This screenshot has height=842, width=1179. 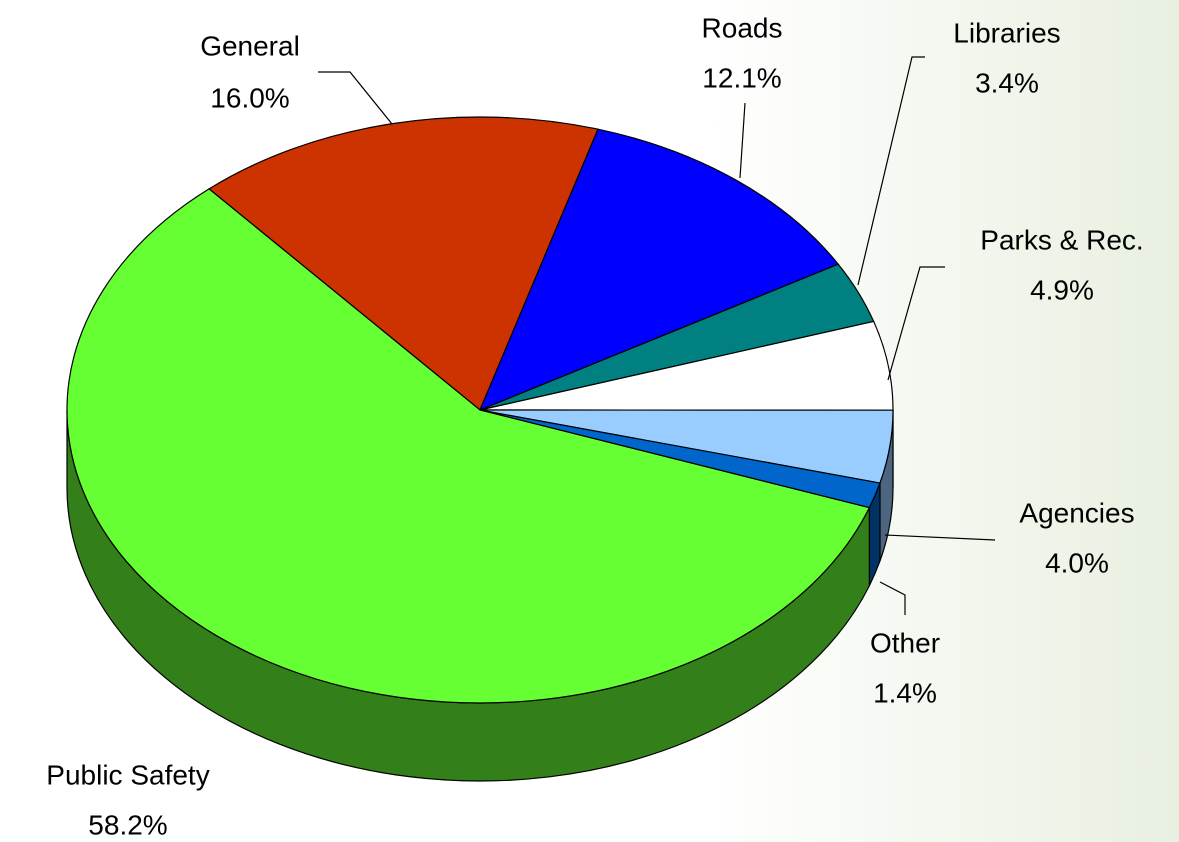 What do you see at coordinates (741, 77) in the screenshot?
I see `slice-value-label: 12.1%` at bounding box center [741, 77].